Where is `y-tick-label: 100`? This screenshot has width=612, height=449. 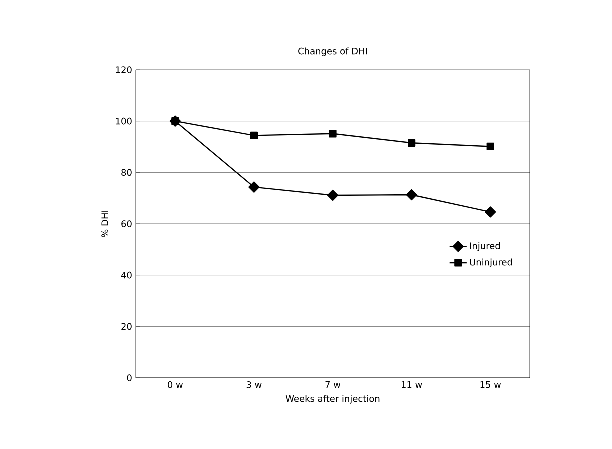
y-tick-label: 100 is located at coordinates (124, 121).